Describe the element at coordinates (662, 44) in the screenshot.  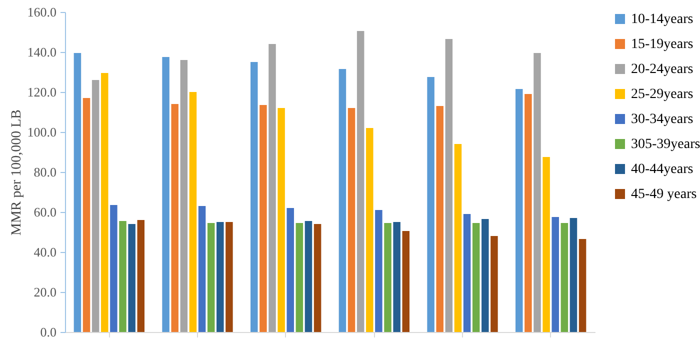
I see `legend-label: 15-19years` at that location.